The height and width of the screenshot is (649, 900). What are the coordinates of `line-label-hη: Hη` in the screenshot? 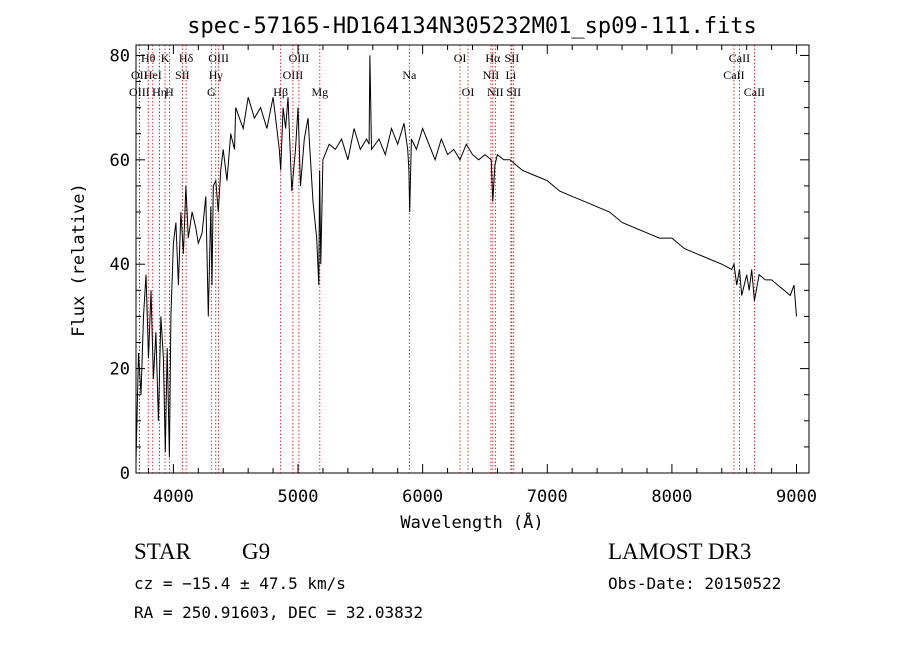 It's located at (159, 92).